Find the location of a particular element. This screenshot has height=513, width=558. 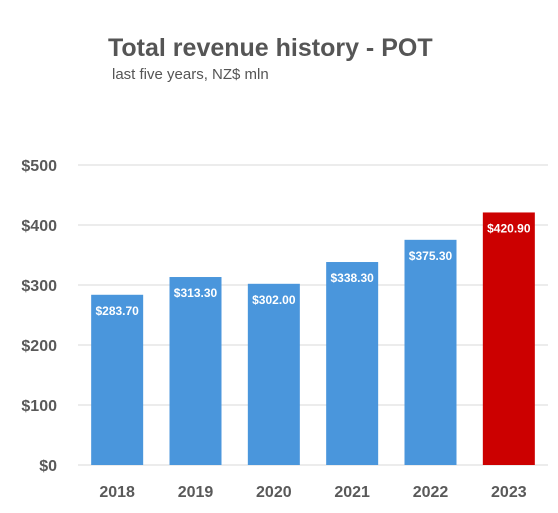

data-label-2018: $283.70 is located at coordinates (117, 311).